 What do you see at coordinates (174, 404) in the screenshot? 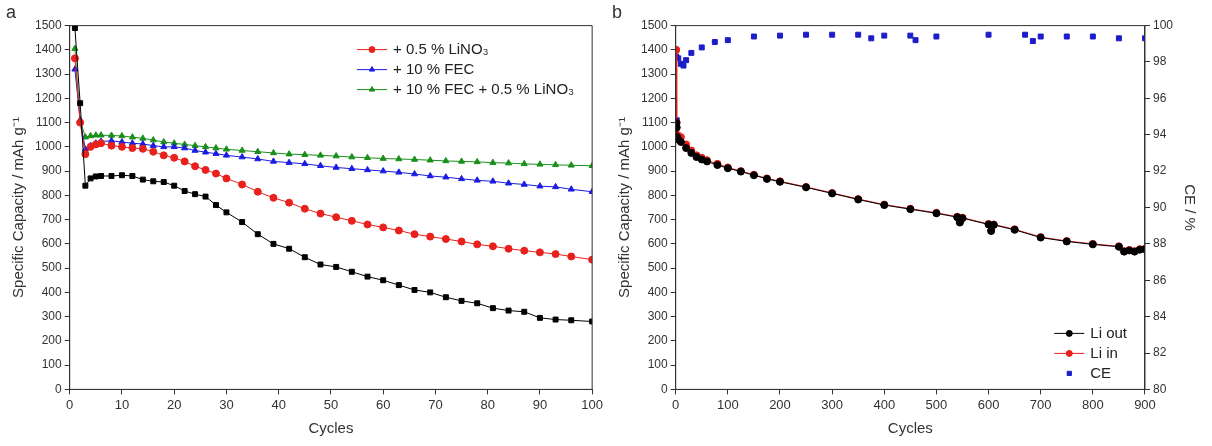
I see `x-tick-label: 20` at bounding box center [174, 404].